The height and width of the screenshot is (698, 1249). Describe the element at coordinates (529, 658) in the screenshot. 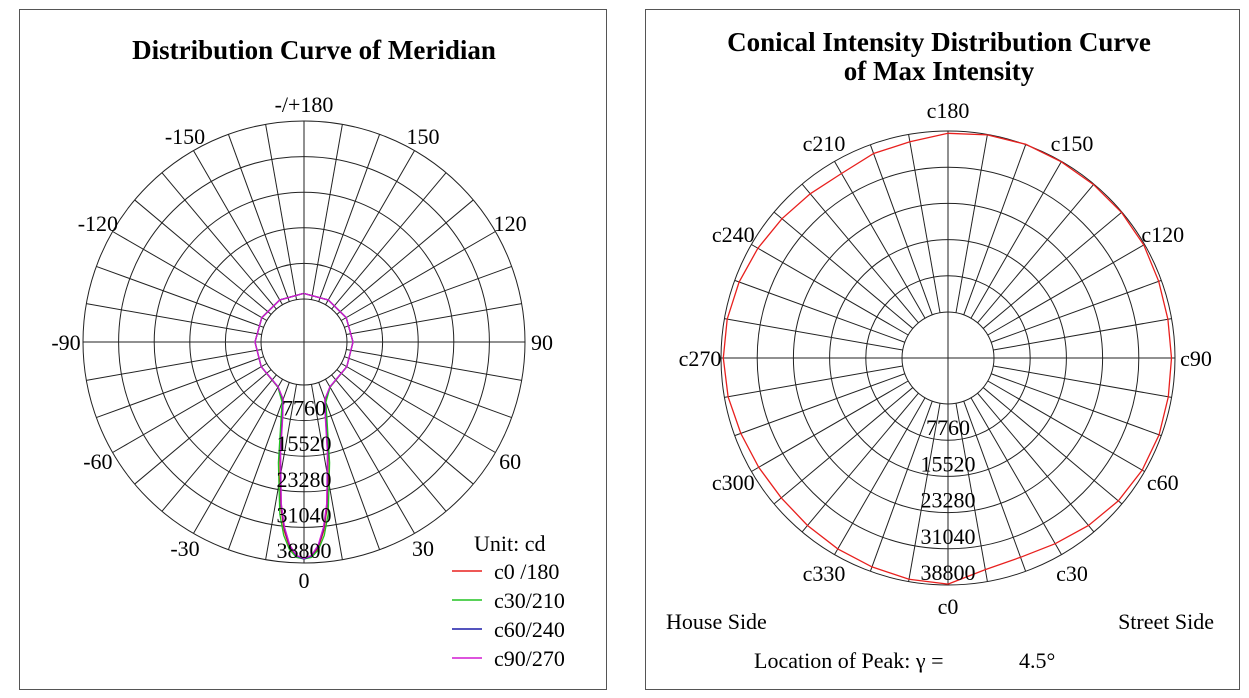

I see `legend-entry: c90/270` at that location.